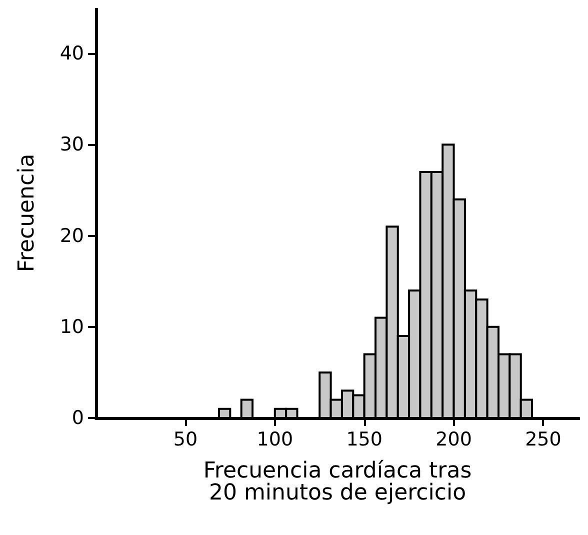  Describe the element at coordinates (78, 418) in the screenshot. I see `y-tick-label: 0` at that location.